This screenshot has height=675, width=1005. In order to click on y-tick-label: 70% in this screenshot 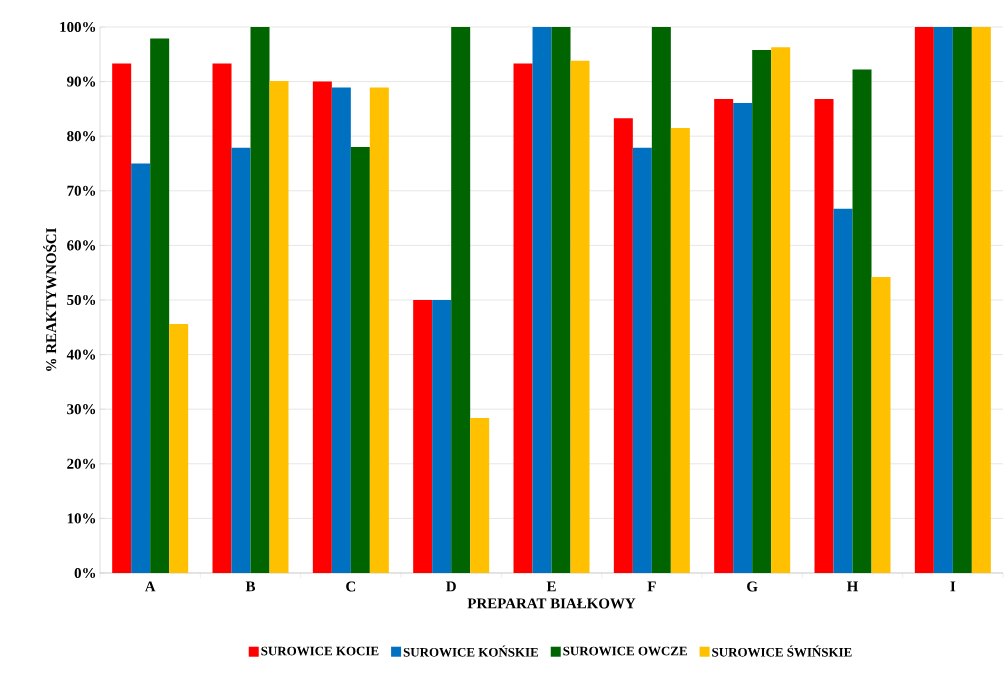, I will do `click(81, 190)`.